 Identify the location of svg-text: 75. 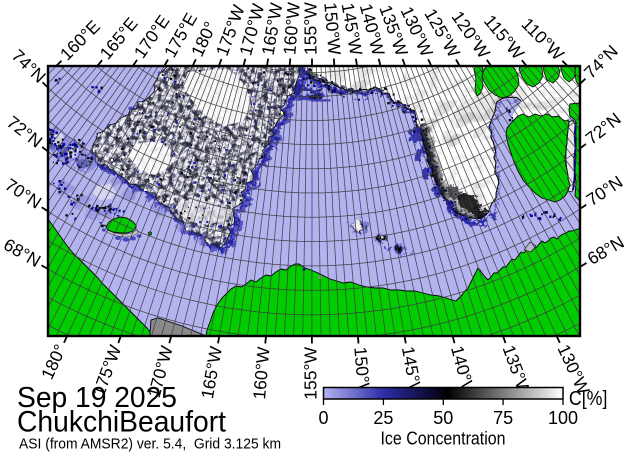
(503, 418).